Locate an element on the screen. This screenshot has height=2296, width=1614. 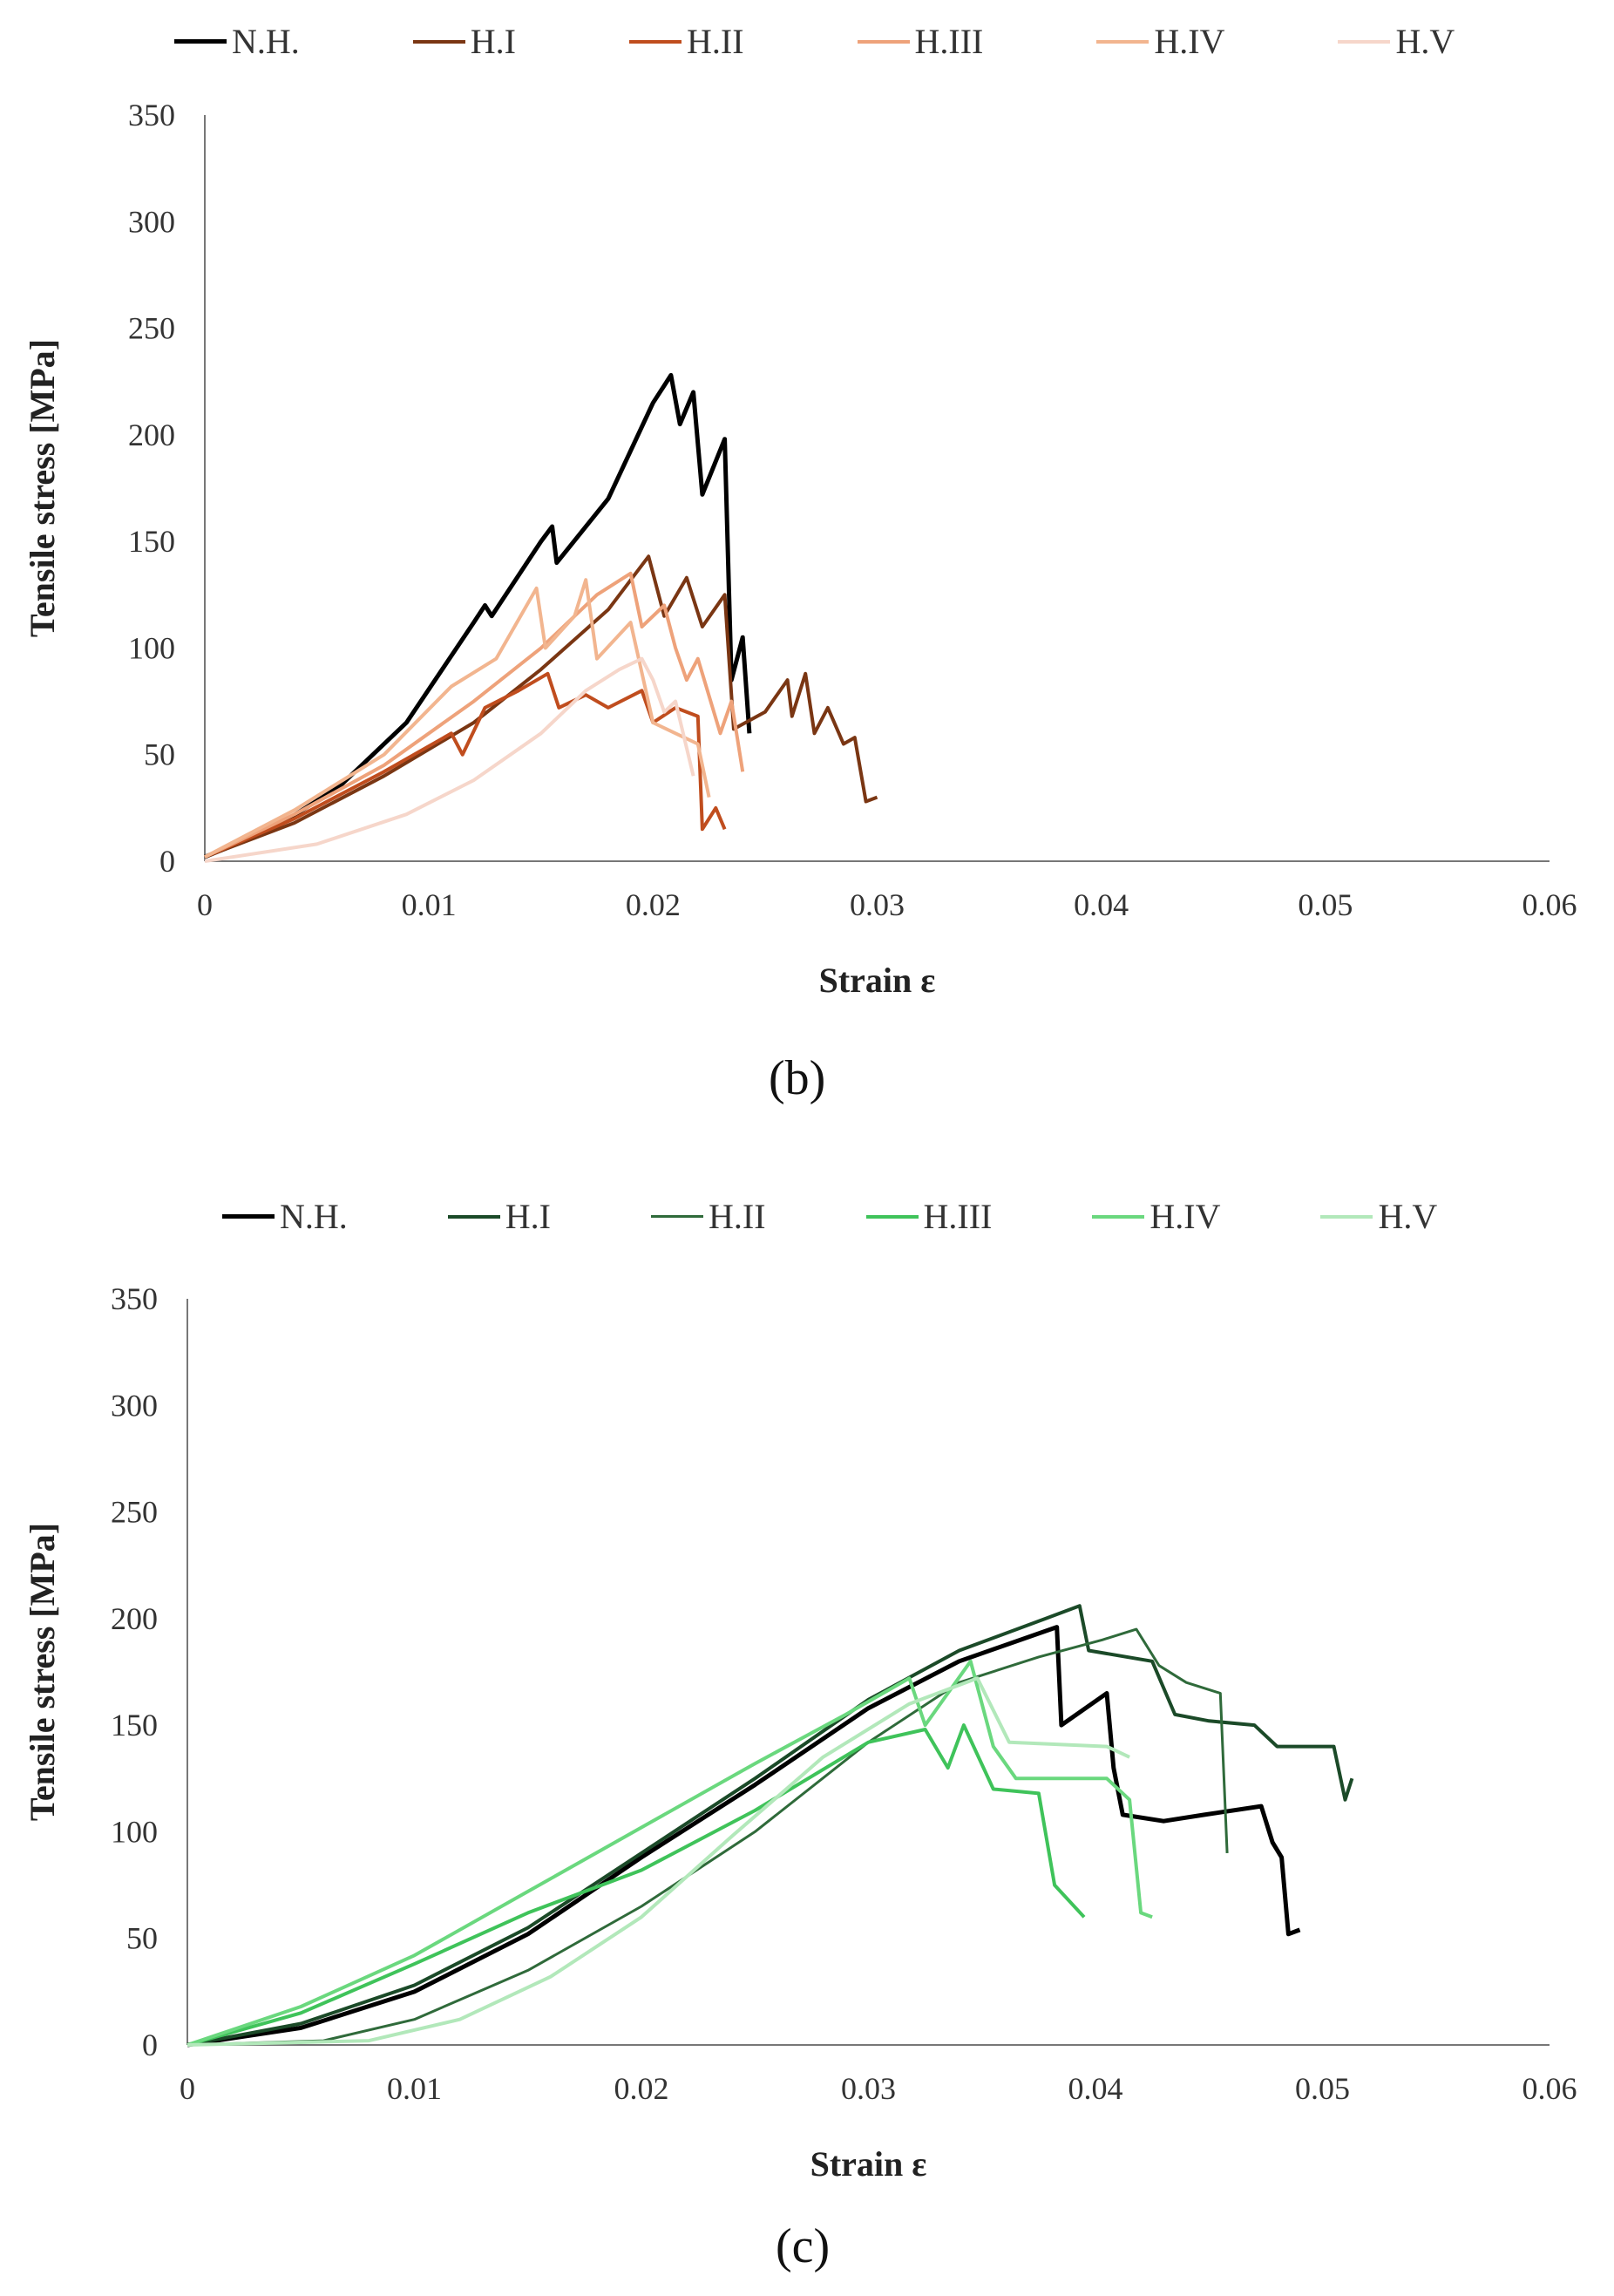
legend-b: N.H. H.I H.II H.III H.IV H.V is located at coordinates (871, 41).